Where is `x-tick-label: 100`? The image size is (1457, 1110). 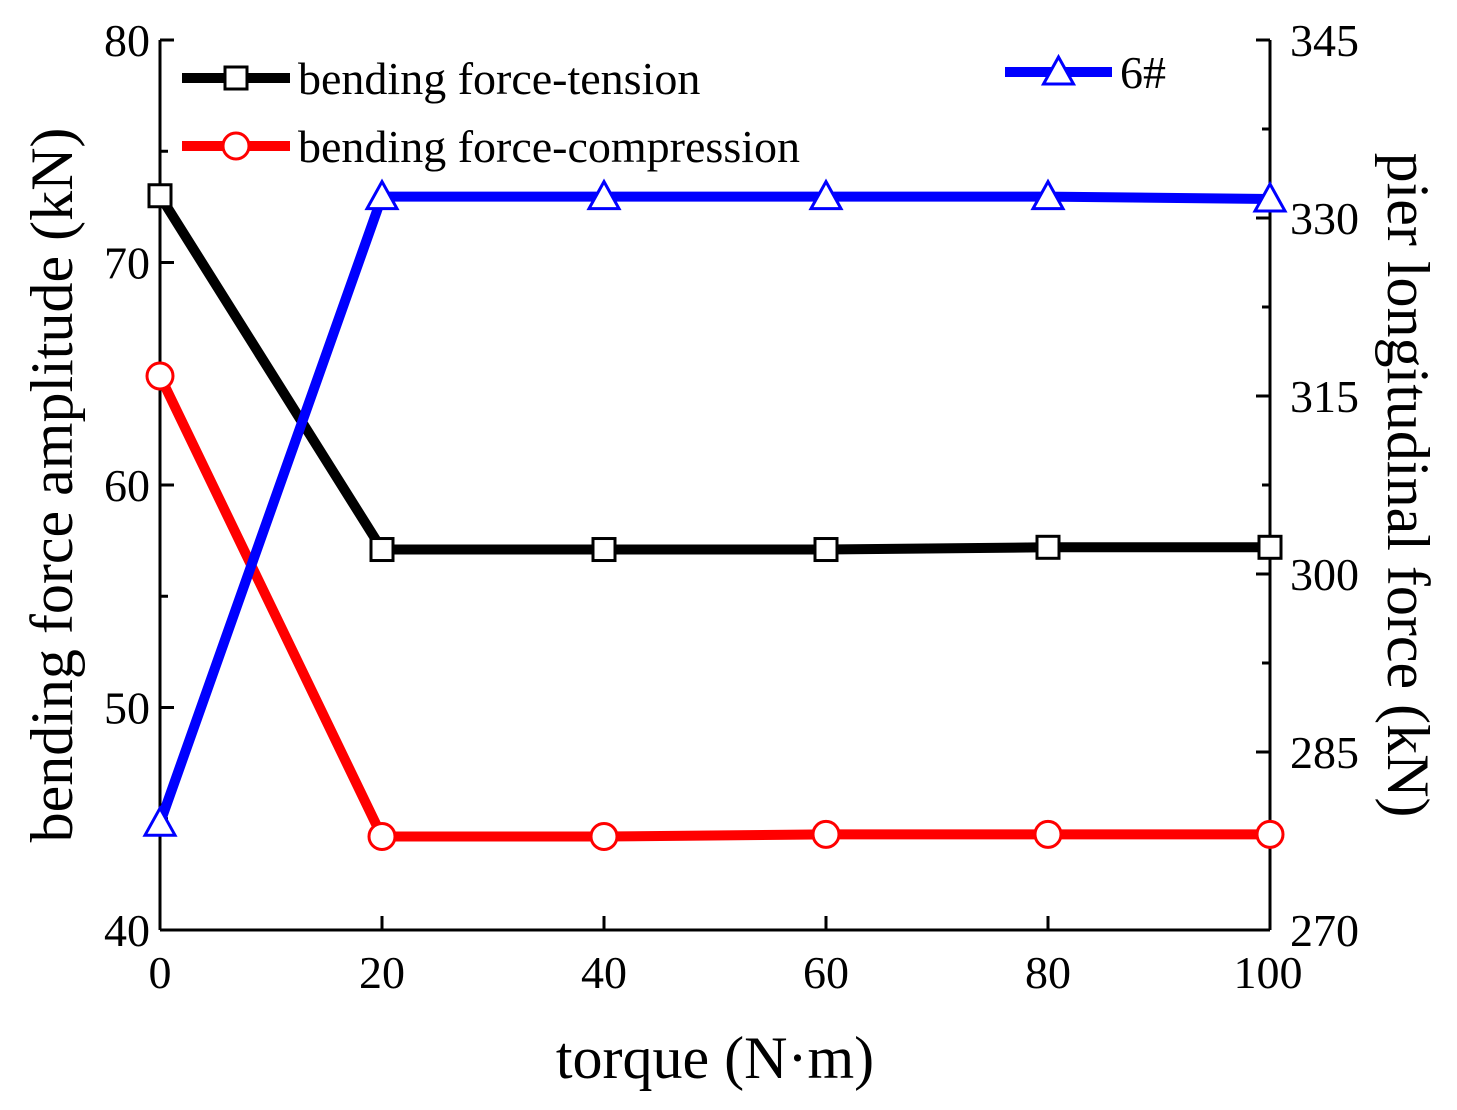 x-tick-label: 100 is located at coordinates (1268, 972).